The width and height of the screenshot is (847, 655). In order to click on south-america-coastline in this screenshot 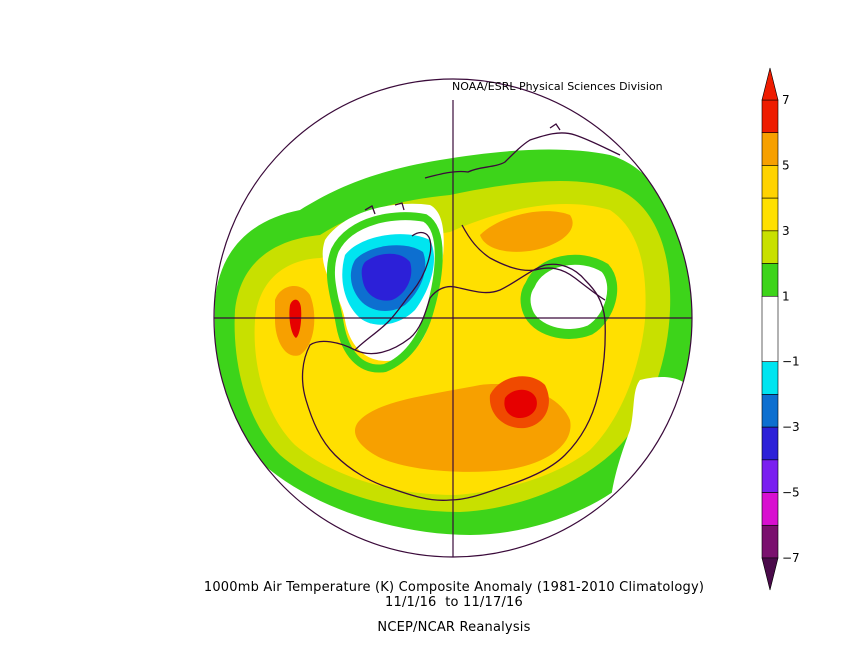, I will do `click(522, 155)`.